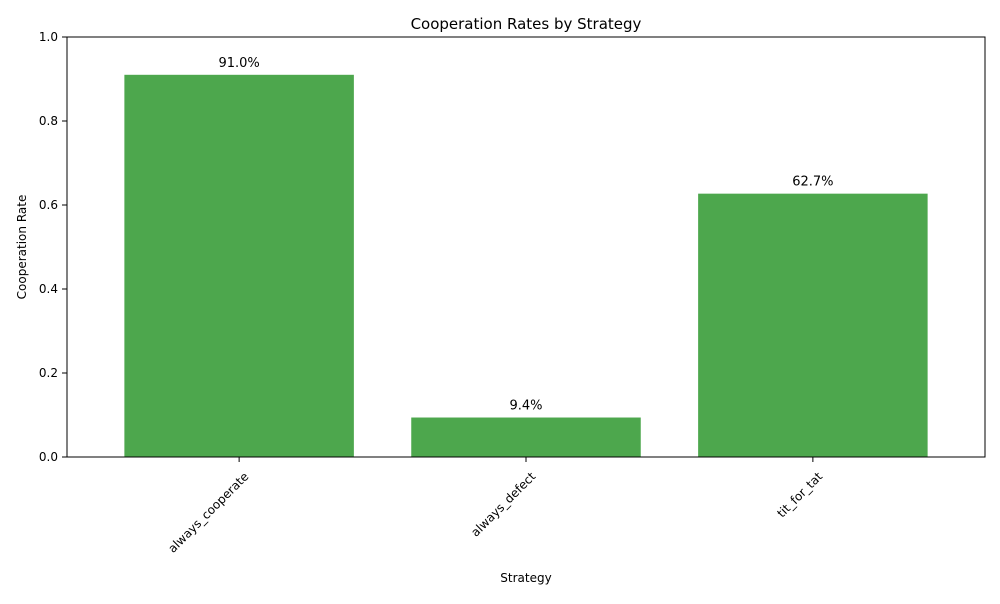 Image resolution: width=1000 pixels, height=604 pixels. I want to click on x-tick-label: always_defect, so click(503, 504).